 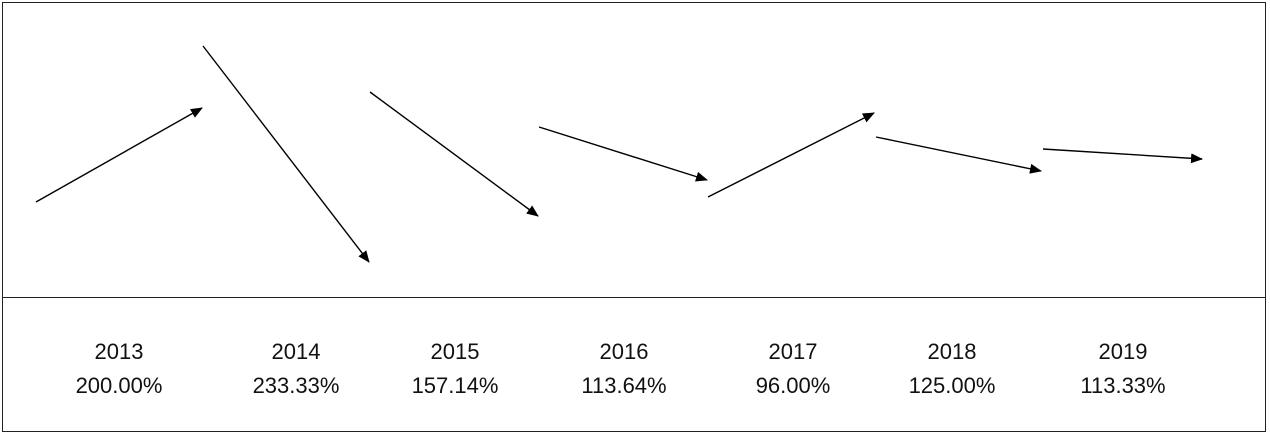 What do you see at coordinates (119, 385) in the screenshot?
I see `value-label: 200.00%` at bounding box center [119, 385].